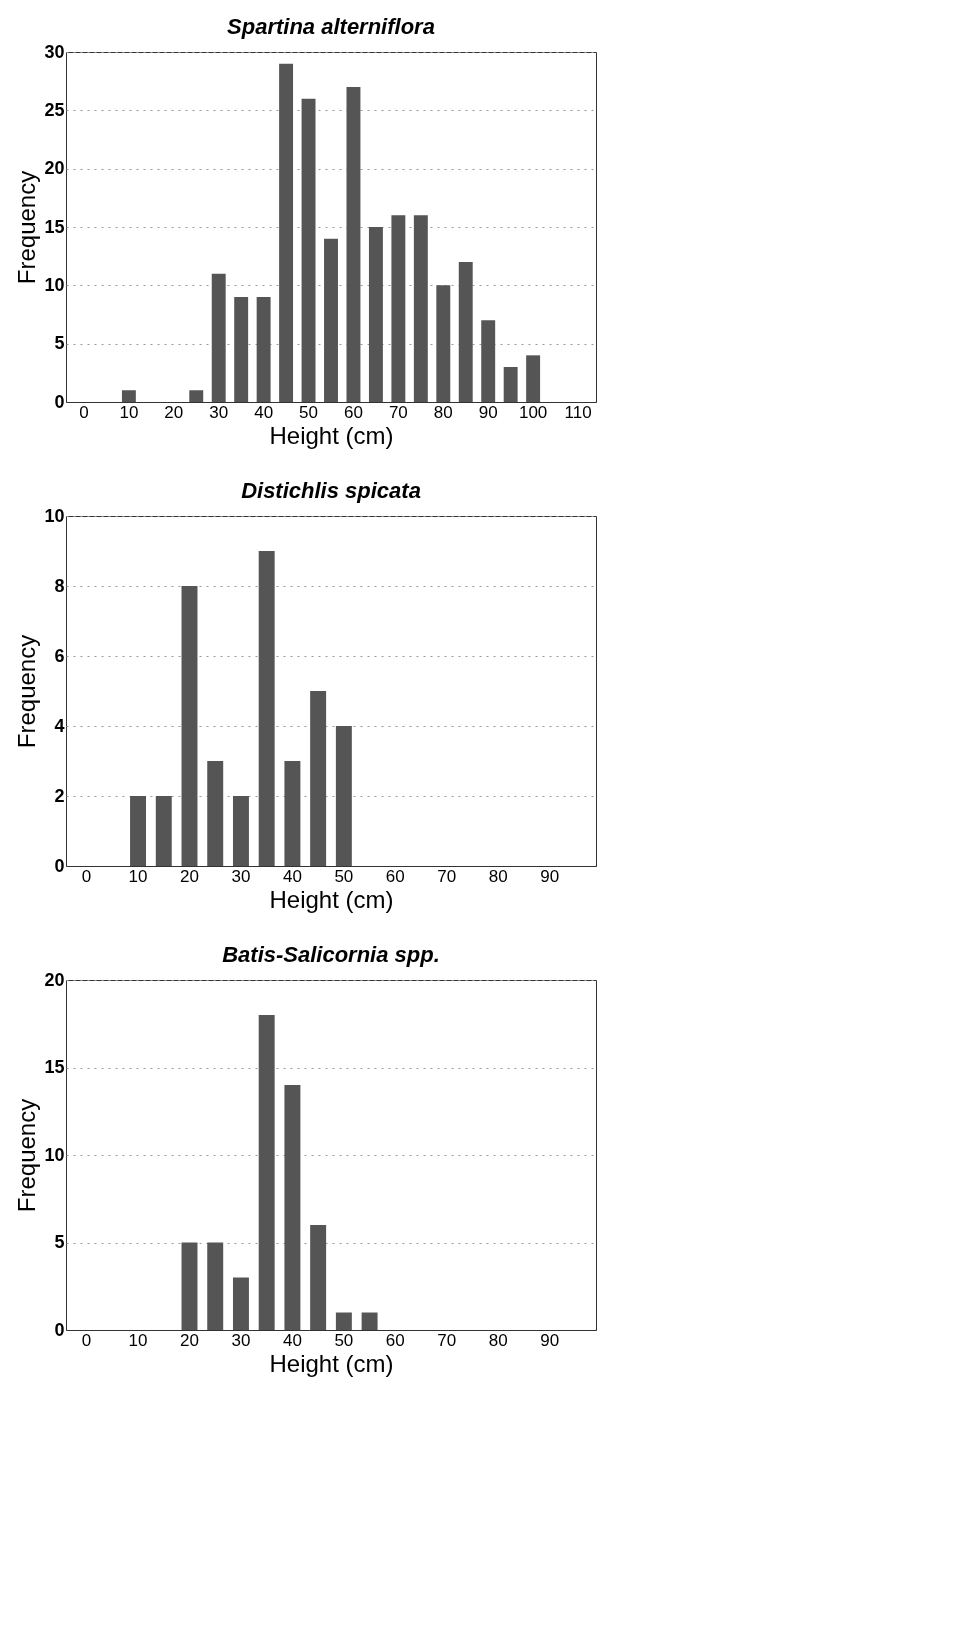 The image size is (969, 1652). Describe the element at coordinates (331, 490) in the screenshot. I see `chart-title: Distichlis spicata` at that location.